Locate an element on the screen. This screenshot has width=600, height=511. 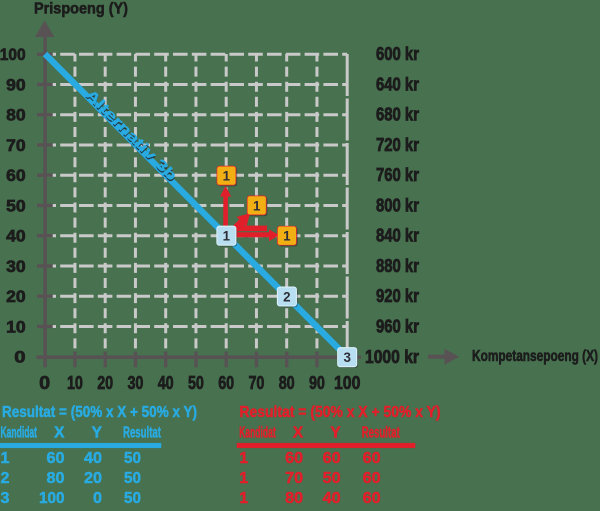
svg-text: 1000 kr is located at coordinates (392, 357).